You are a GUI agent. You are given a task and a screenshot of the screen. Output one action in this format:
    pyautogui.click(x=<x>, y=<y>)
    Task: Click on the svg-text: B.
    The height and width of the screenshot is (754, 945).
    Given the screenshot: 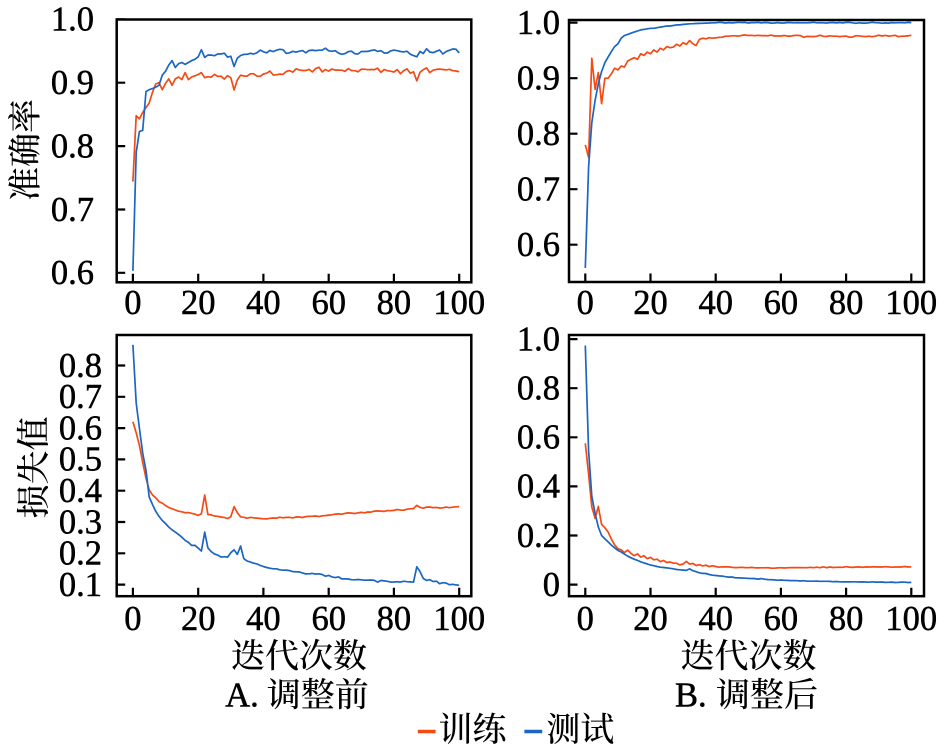 What is the action you would take?
    pyautogui.click(x=691, y=696)
    